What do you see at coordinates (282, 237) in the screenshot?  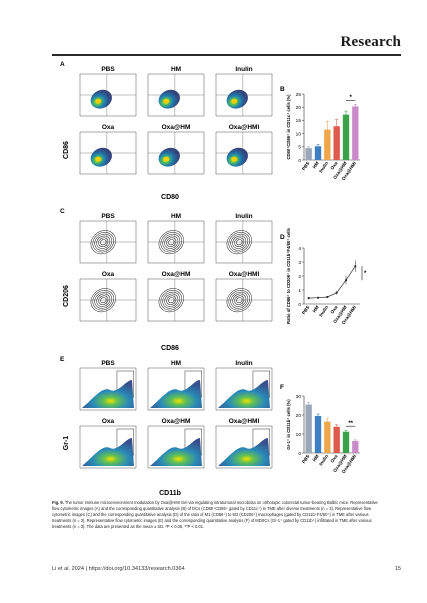 I see `panel-letter-D: D` at bounding box center [282, 237].